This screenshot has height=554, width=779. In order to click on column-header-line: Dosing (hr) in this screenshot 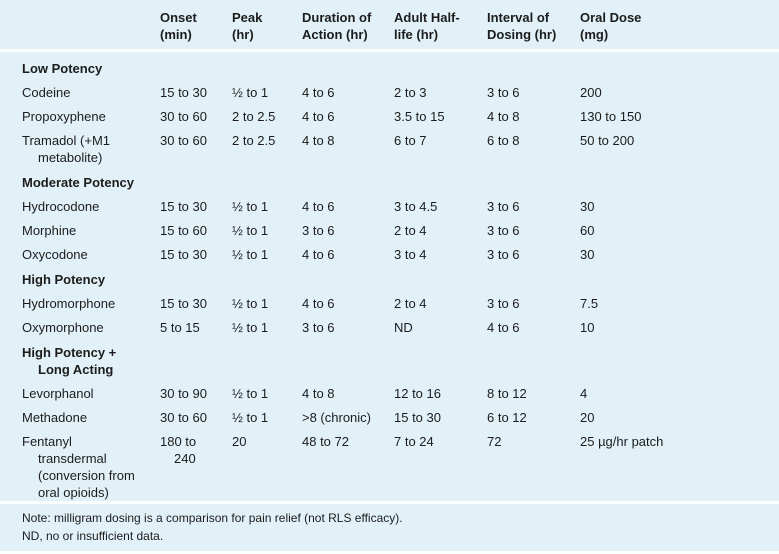, I will do `click(522, 34)`.